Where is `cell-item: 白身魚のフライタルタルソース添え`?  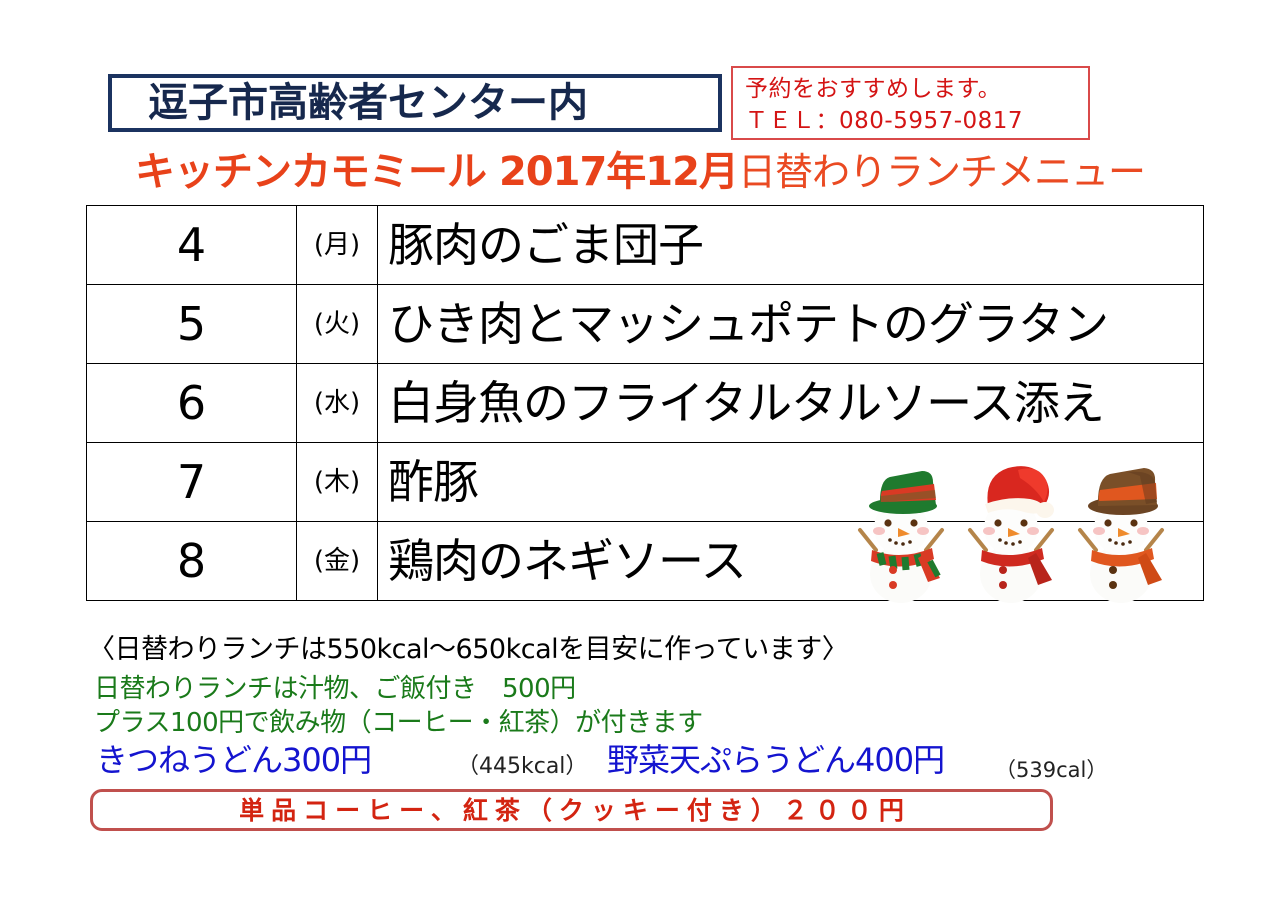
cell-item: 白身魚のフライタルタルソース添え is located at coordinates (790, 403).